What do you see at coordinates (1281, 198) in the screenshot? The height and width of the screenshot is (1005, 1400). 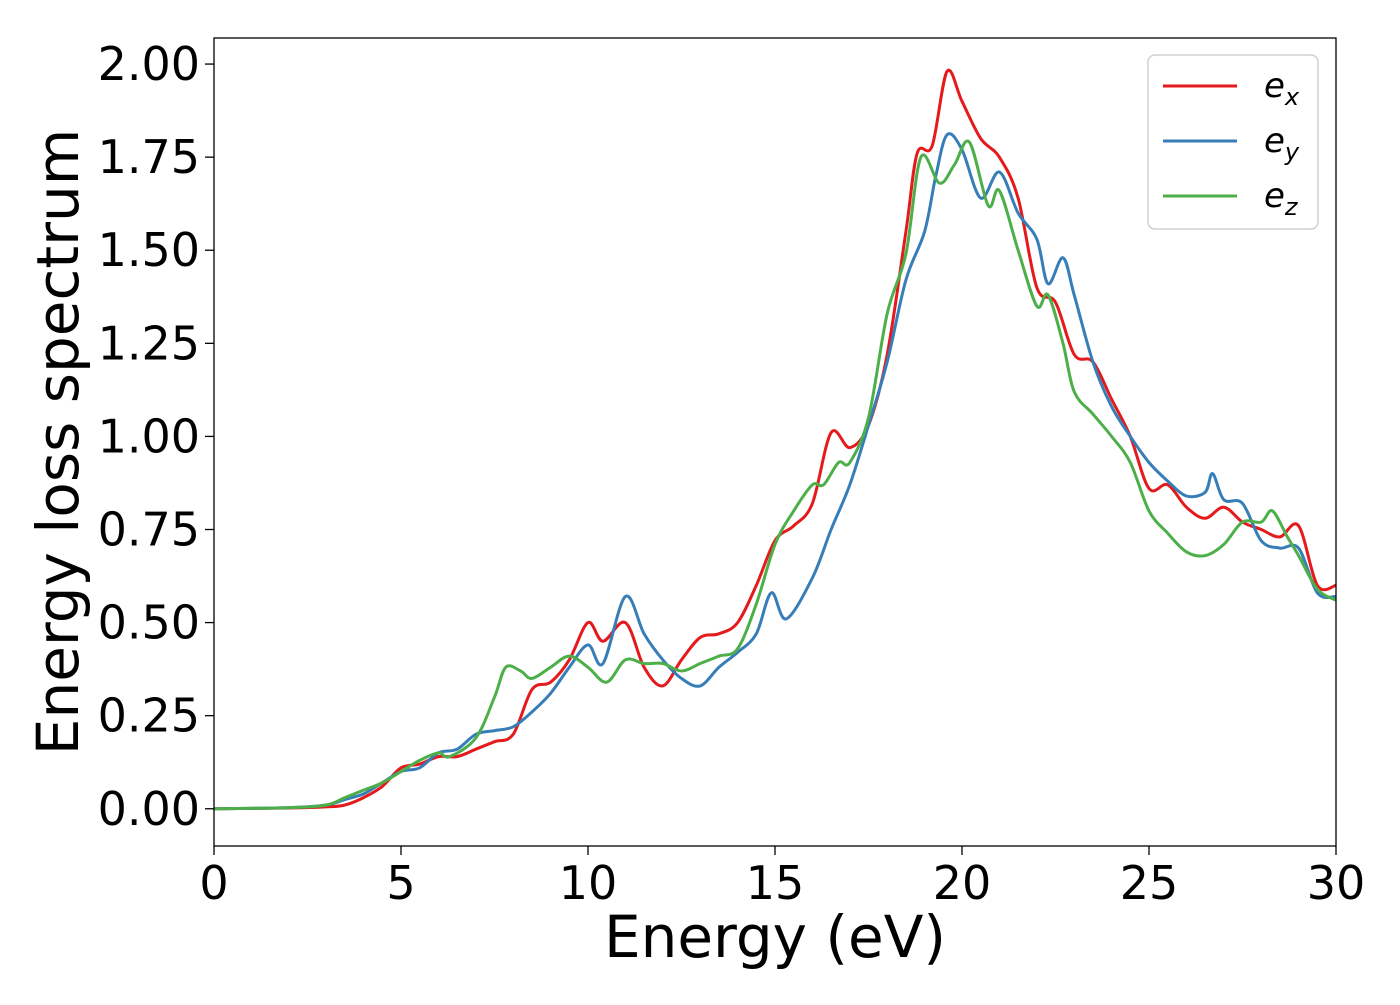 I see `legend-label: ez` at bounding box center [1281, 198].